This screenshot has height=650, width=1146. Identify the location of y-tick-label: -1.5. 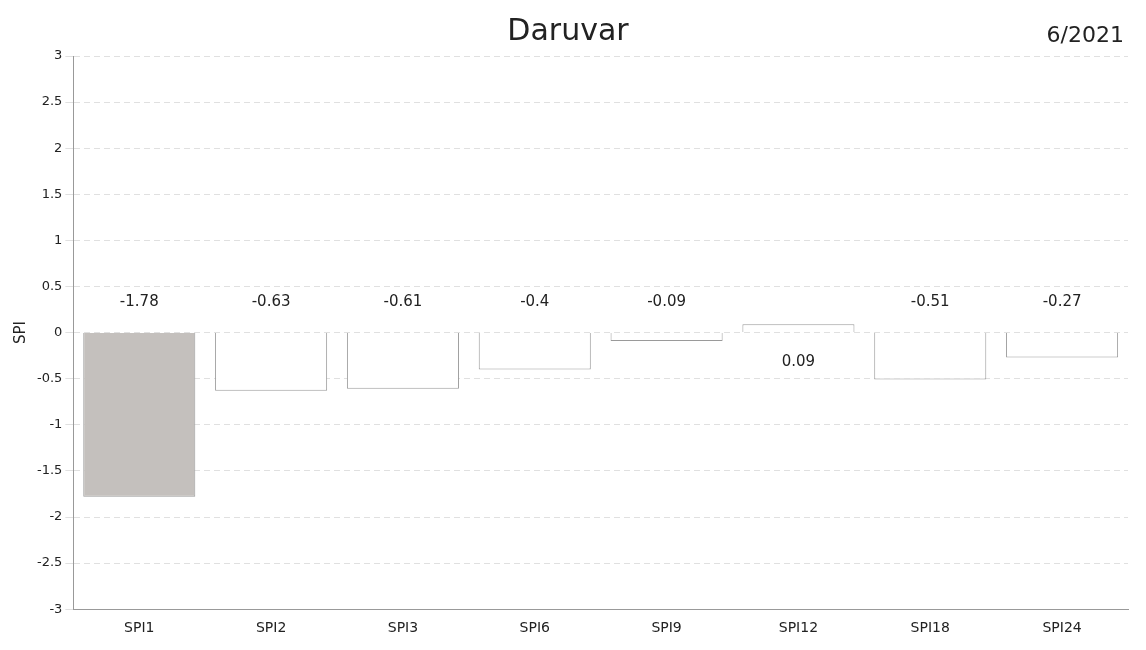
(49, 470).